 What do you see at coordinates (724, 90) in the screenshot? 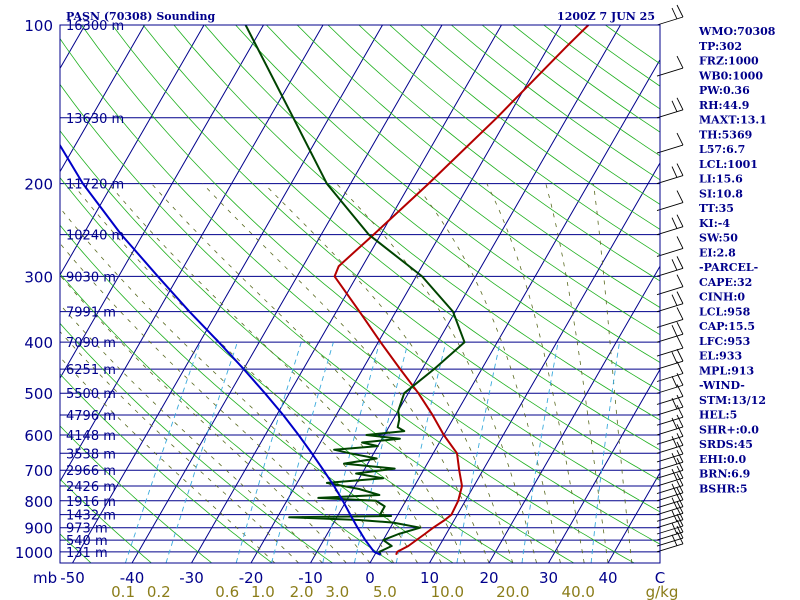
I see `sounding-index-item: PW:0.36` at bounding box center [724, 90].